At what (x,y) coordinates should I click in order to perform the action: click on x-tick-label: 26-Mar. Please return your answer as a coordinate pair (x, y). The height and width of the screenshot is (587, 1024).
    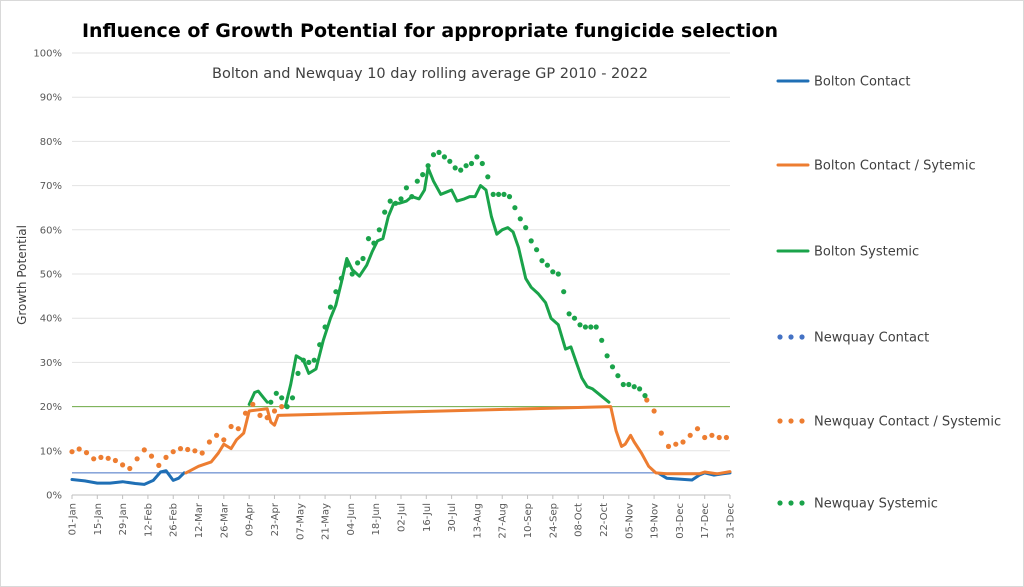
    Looking at the image, I should click on (224, 520).